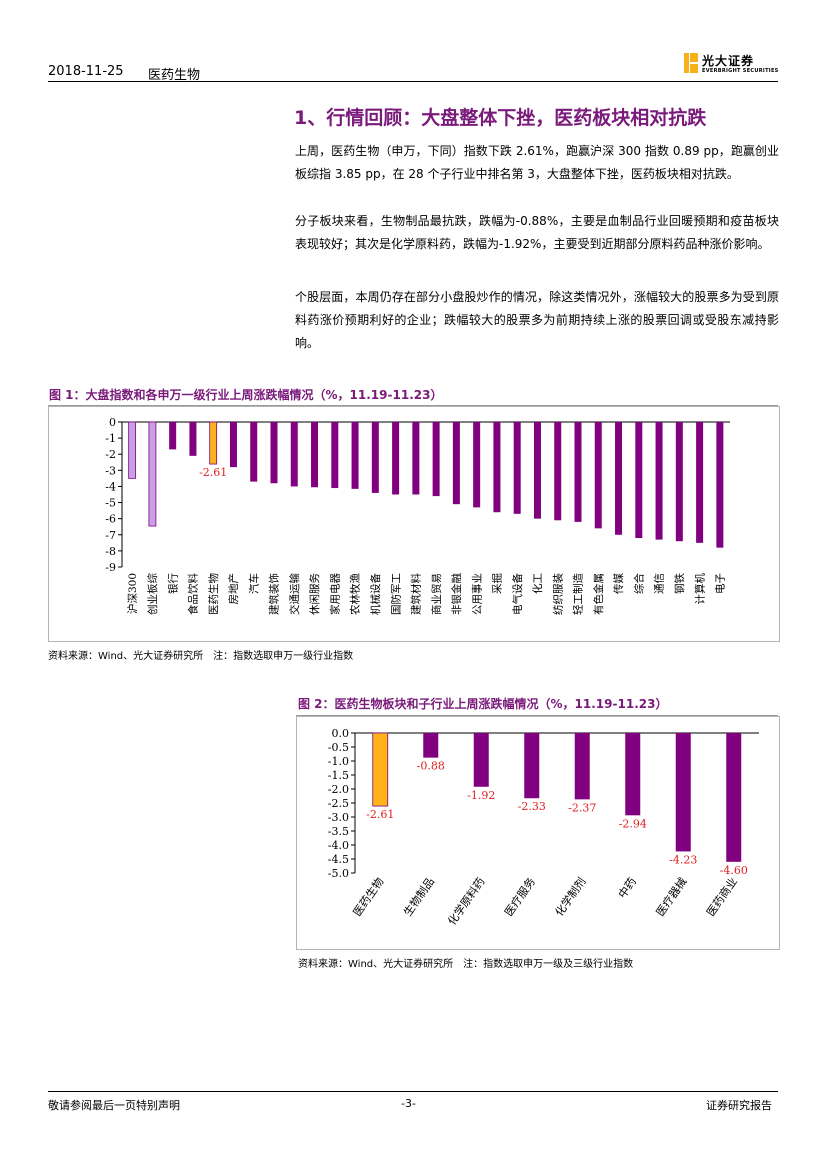 This screenshot has height=1169, width=827. Describe the element at coordinates (481, 795) in the screenshot. I see `data-label: -1.92` at that location.